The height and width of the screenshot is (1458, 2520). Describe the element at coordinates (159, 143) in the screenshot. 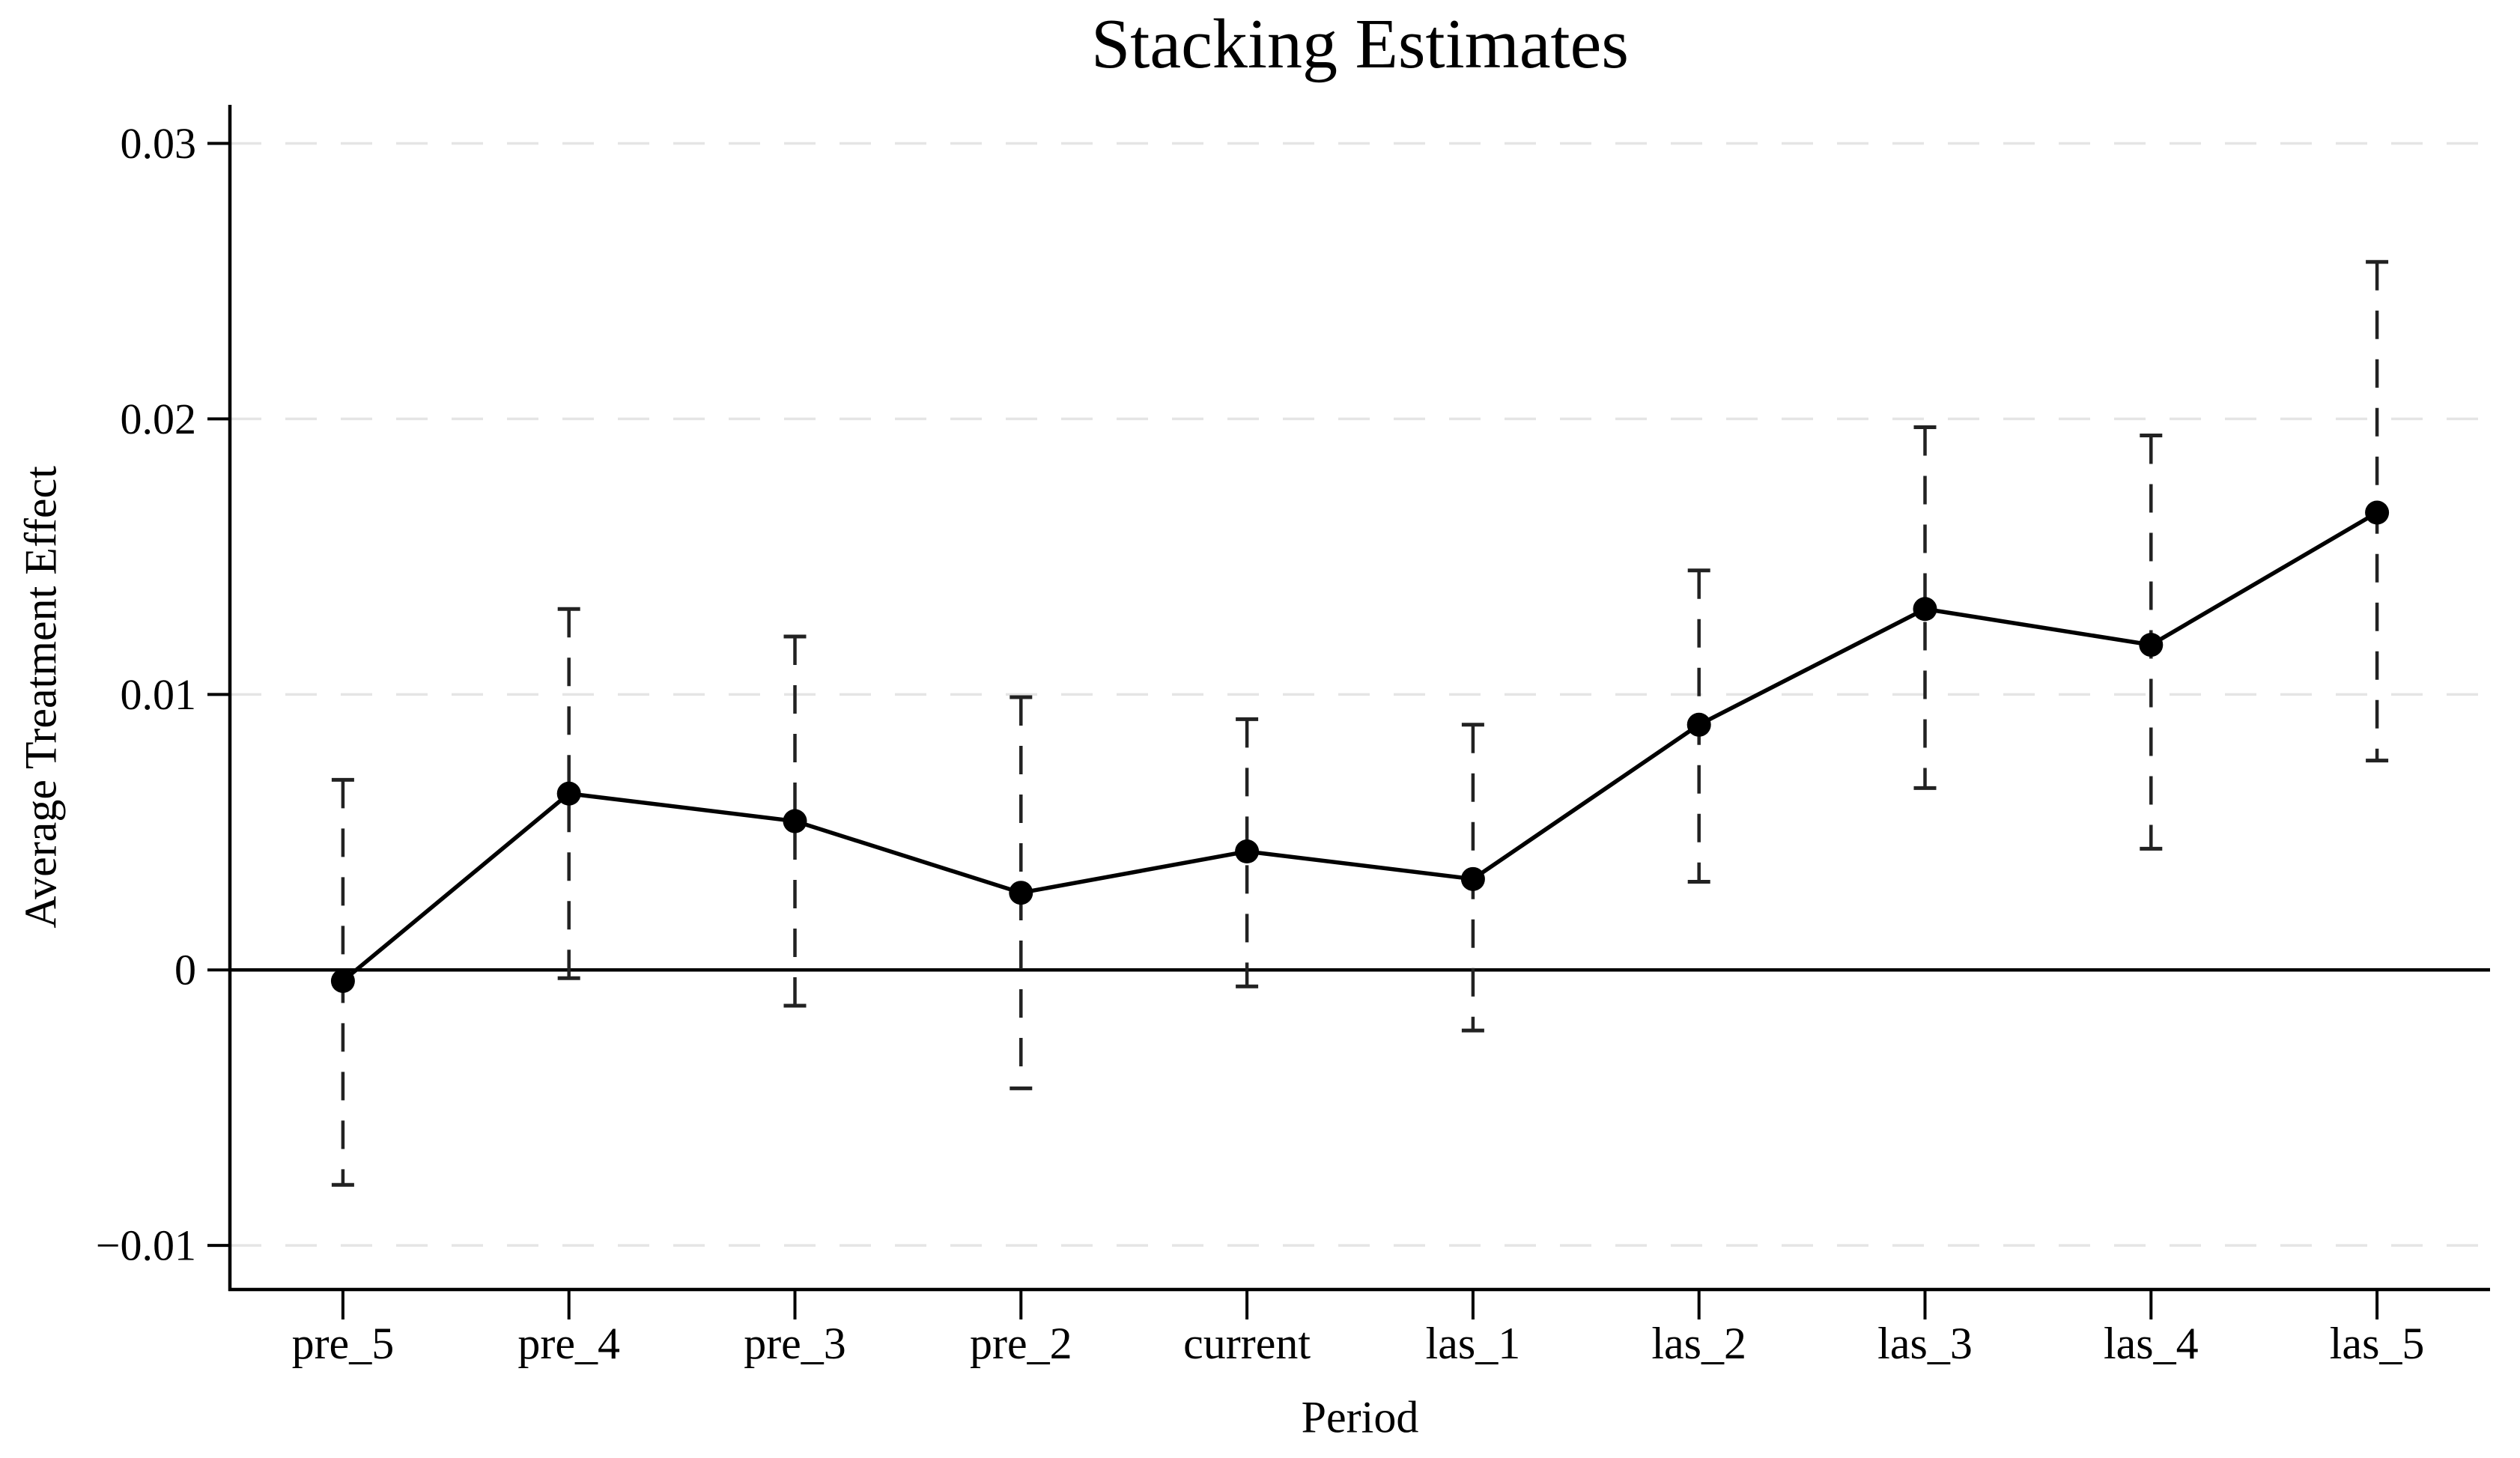

I see `y-tick-label: 0.03` at that location.